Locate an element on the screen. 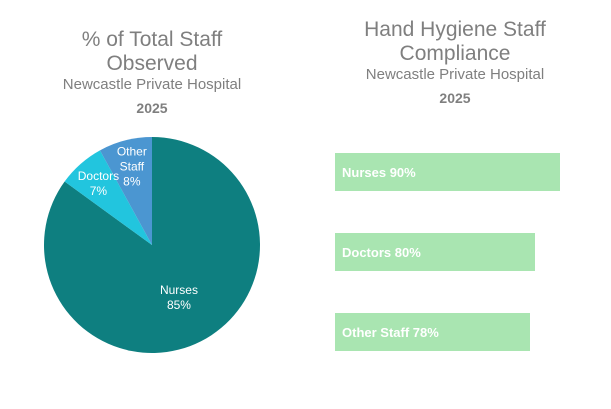  slice-value: 85% is located at coordinates (178, 304).